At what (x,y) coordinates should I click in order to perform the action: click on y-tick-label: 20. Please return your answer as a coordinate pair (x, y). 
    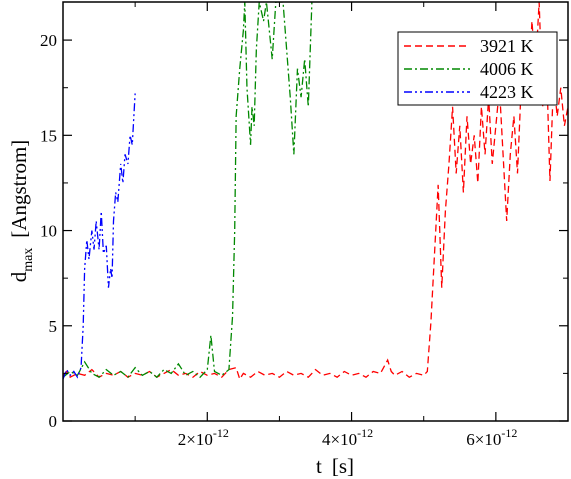
    Looking at the image, I should click on (48, 40).